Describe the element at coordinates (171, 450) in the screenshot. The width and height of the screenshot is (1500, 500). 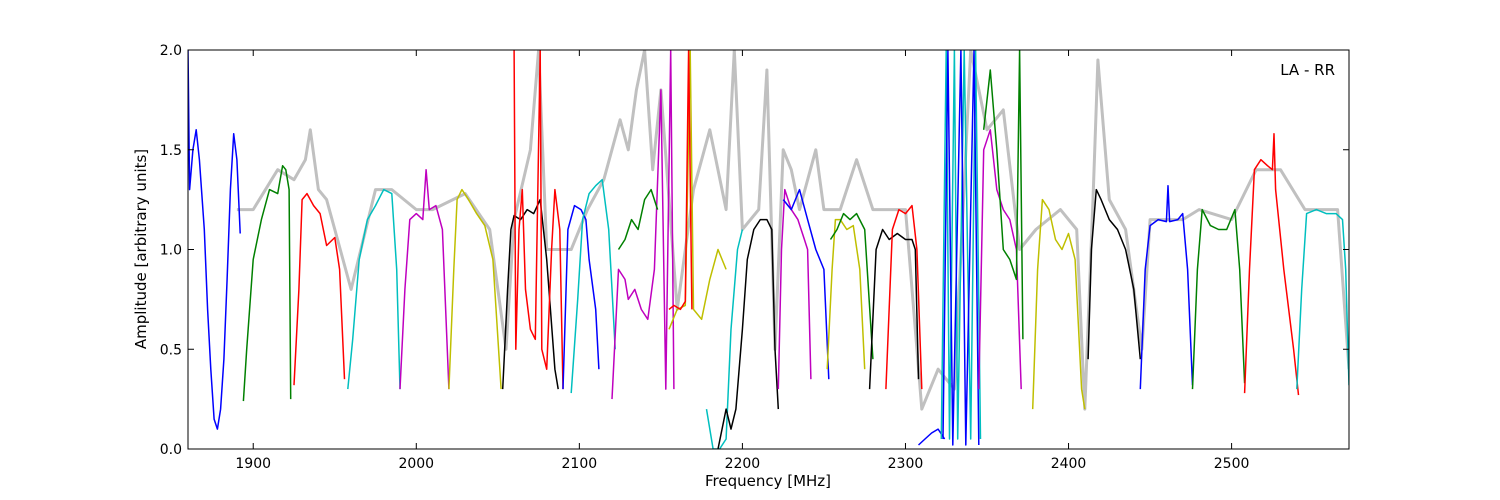
I see `y-tick-label: 0.0` at that location.